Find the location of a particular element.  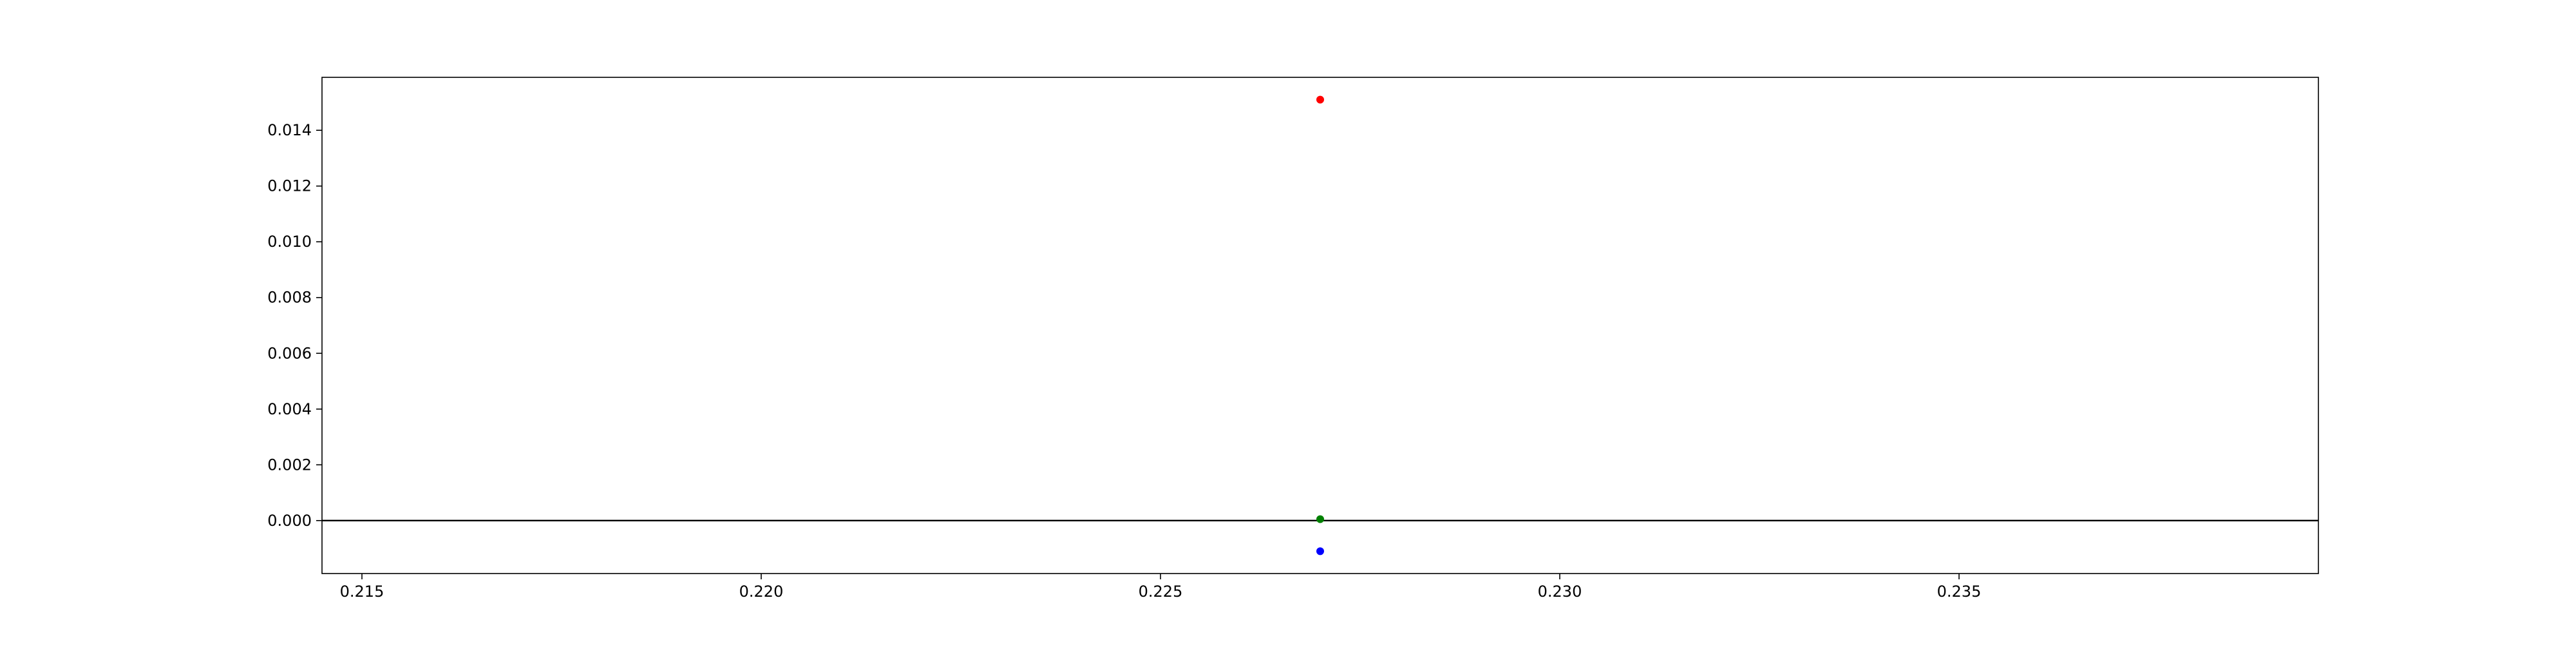

y-tick-label: 0.002 is located at coordinates (289, 465).